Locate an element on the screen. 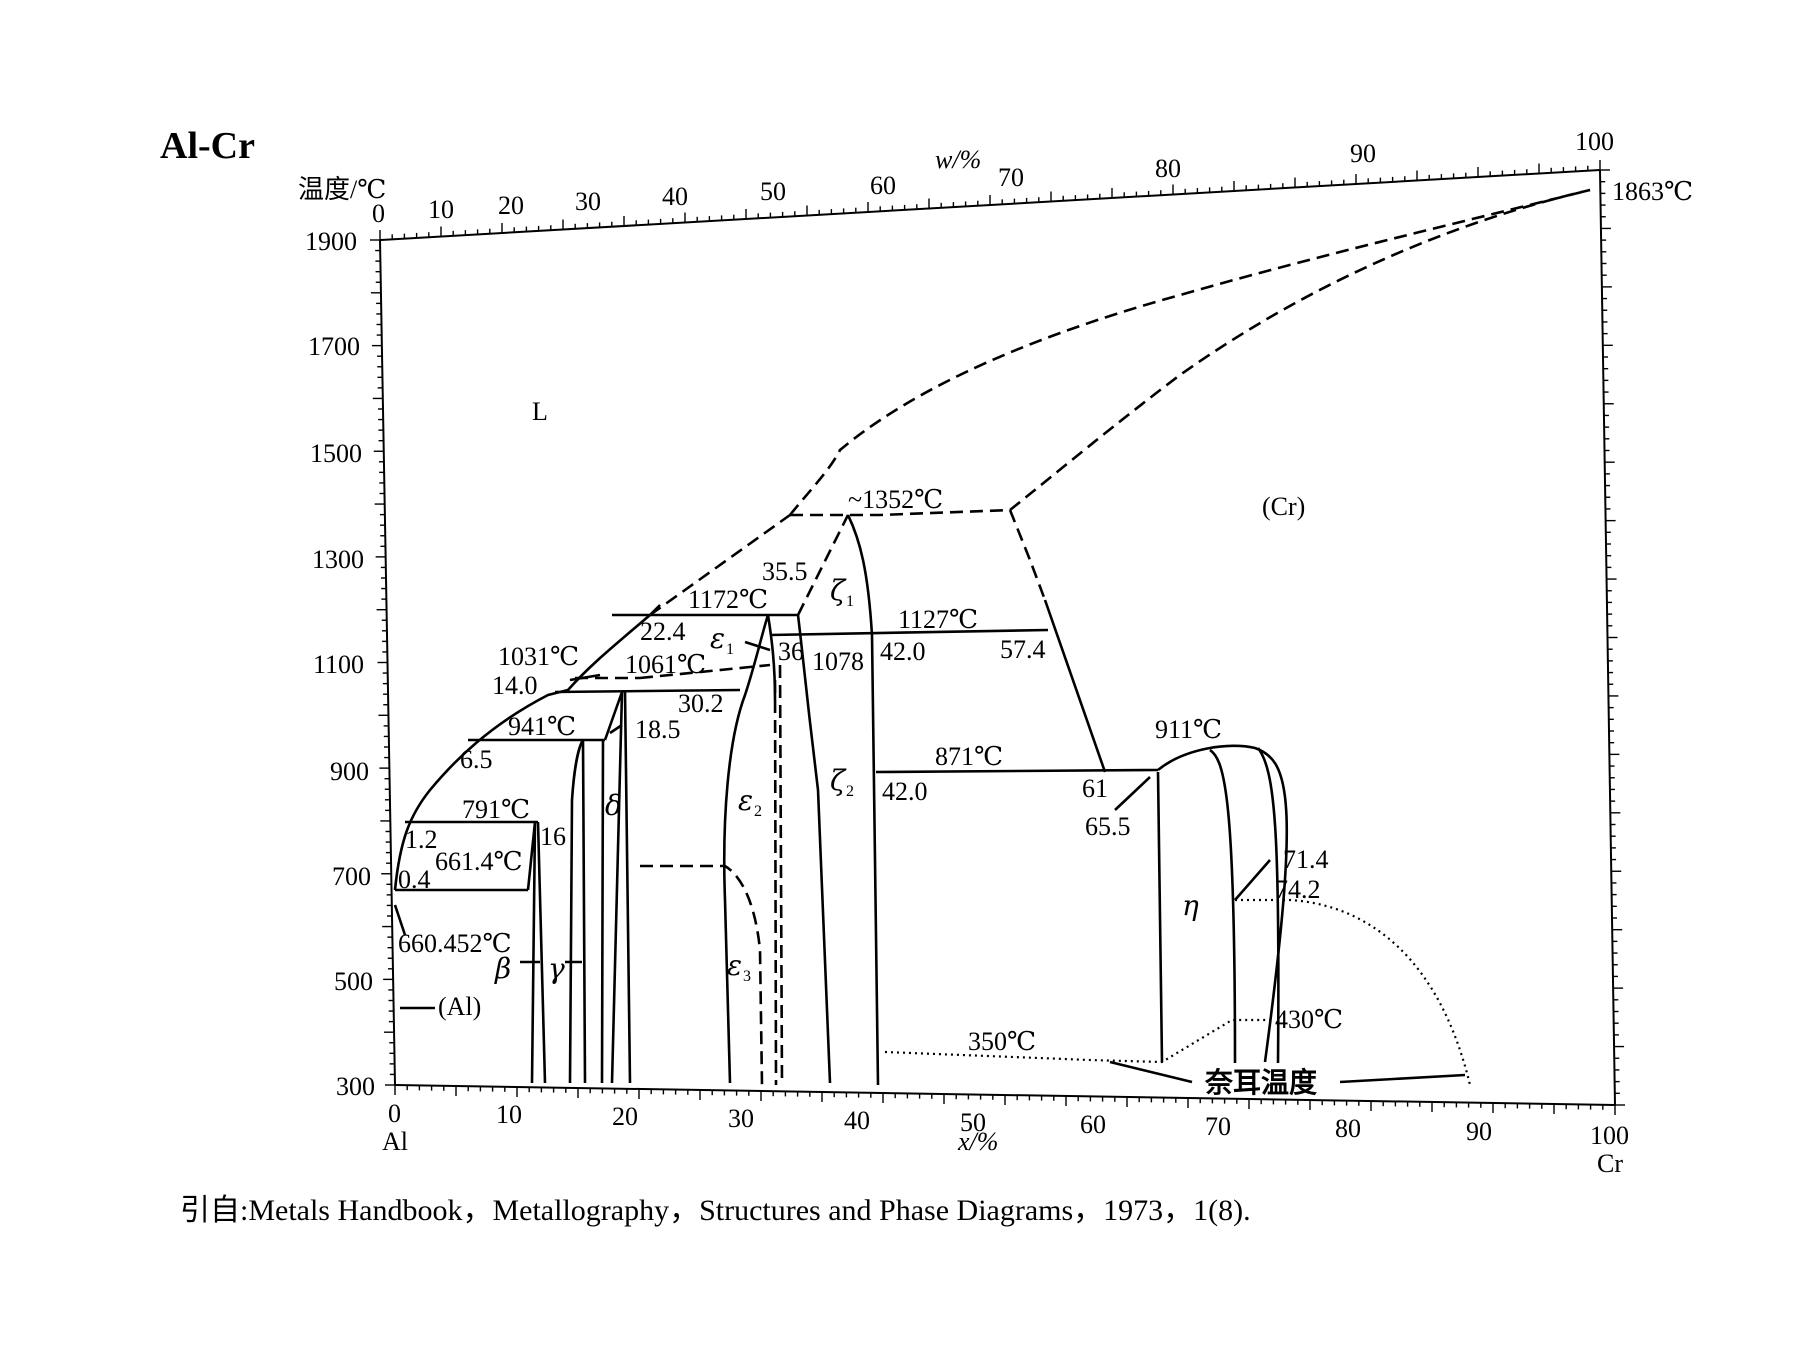 The width and height of the screenshot is (1795, 1346). right-element-label: Cr is located at coordinates (1610, 1163).